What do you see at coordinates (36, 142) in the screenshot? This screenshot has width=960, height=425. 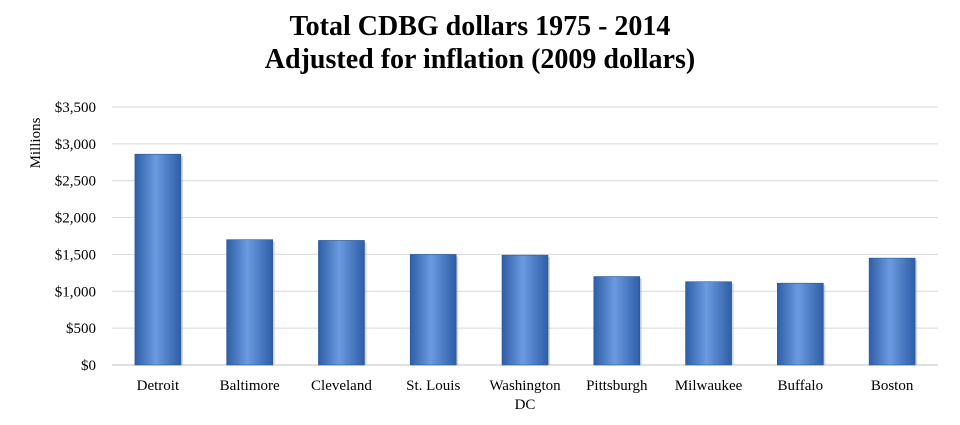 I see `y-axis-label: Millions` at bounding box center [36, 142].